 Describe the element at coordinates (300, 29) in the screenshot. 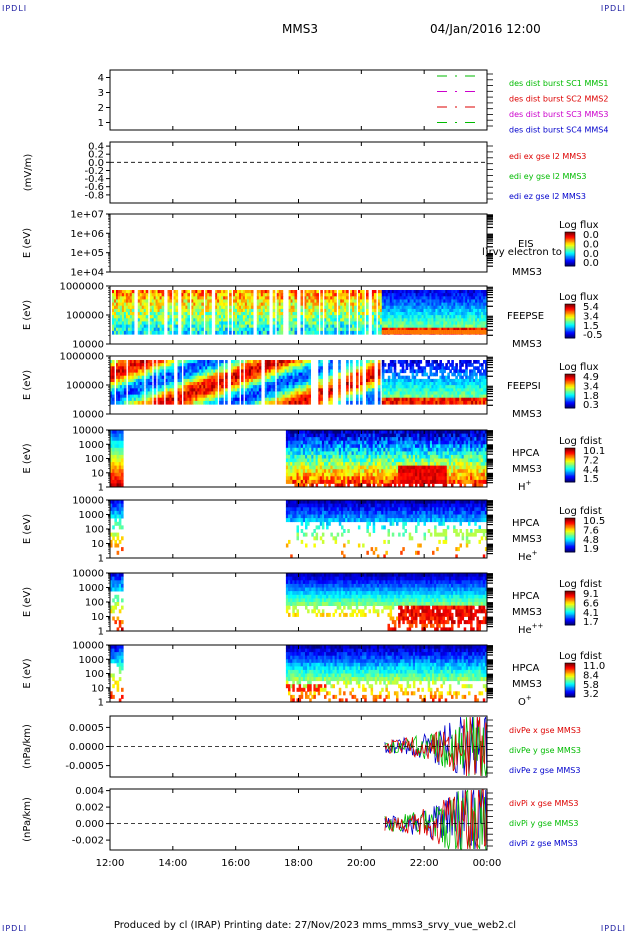

I see `mission-title: MMS3` at that location.